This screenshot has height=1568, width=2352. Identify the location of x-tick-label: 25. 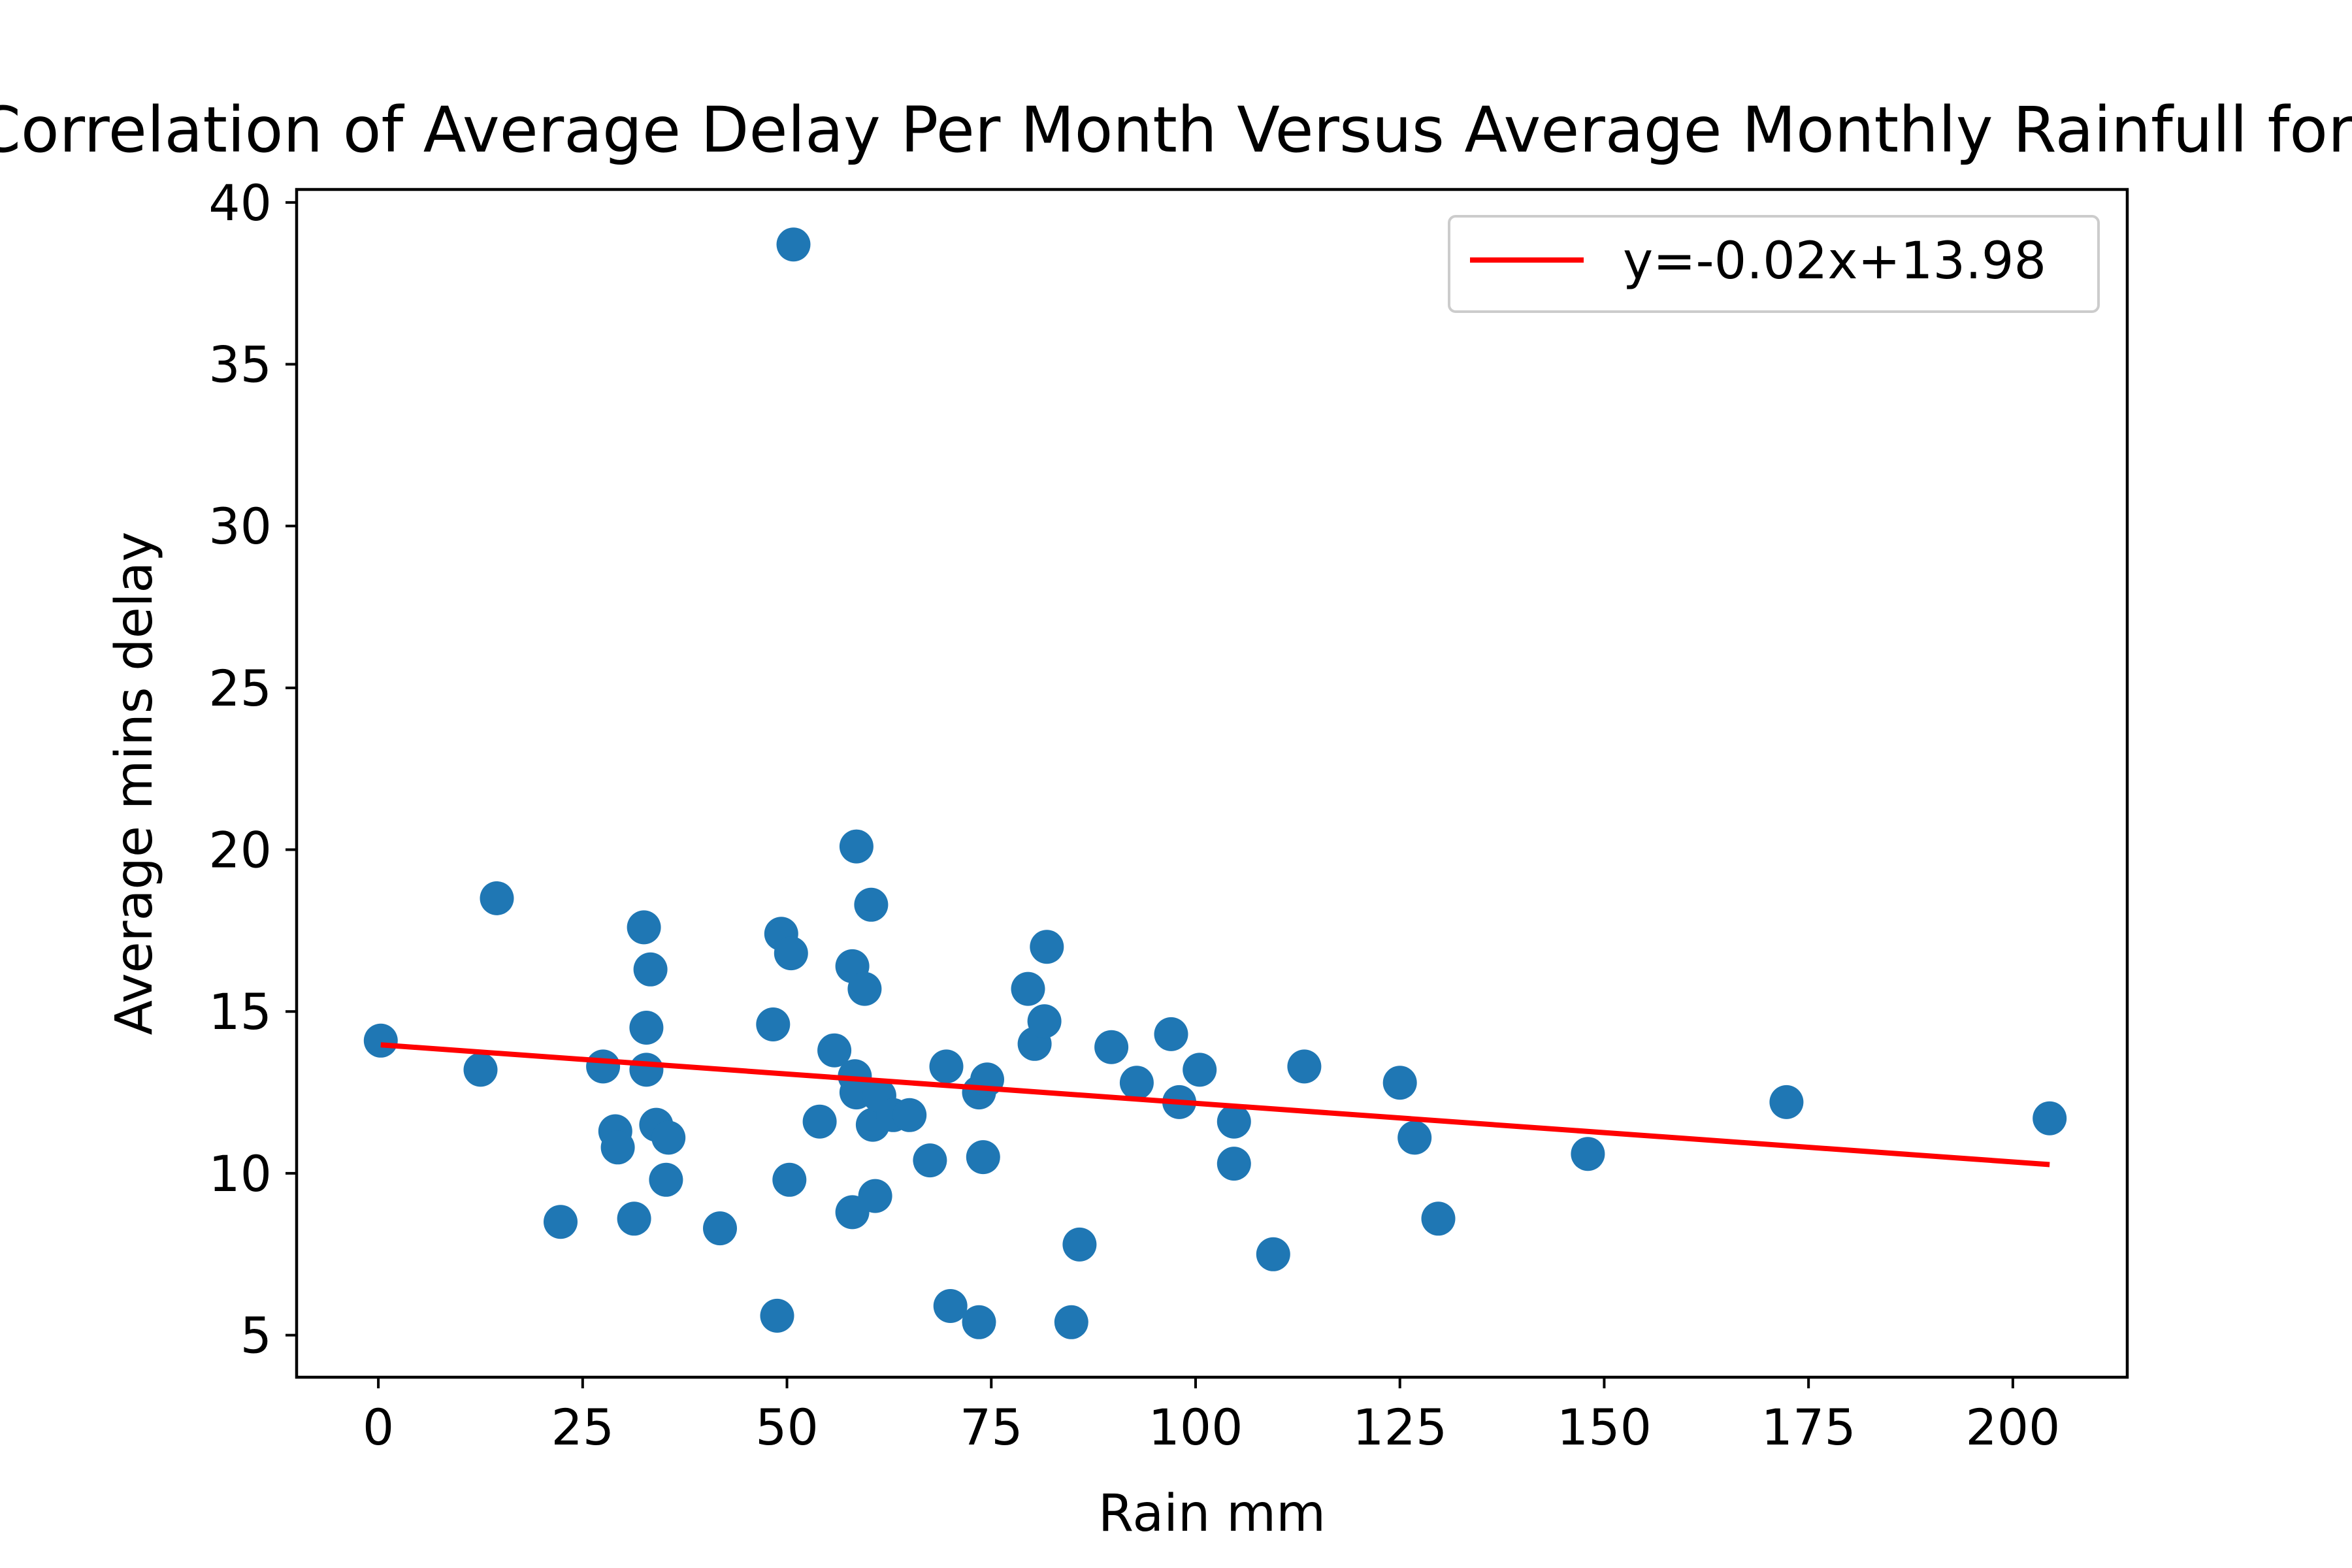
(582, 1427).